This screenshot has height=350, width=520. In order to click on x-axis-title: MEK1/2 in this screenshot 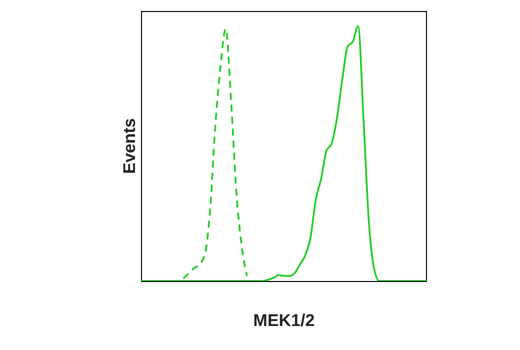, I will do `click(284, 320)`.